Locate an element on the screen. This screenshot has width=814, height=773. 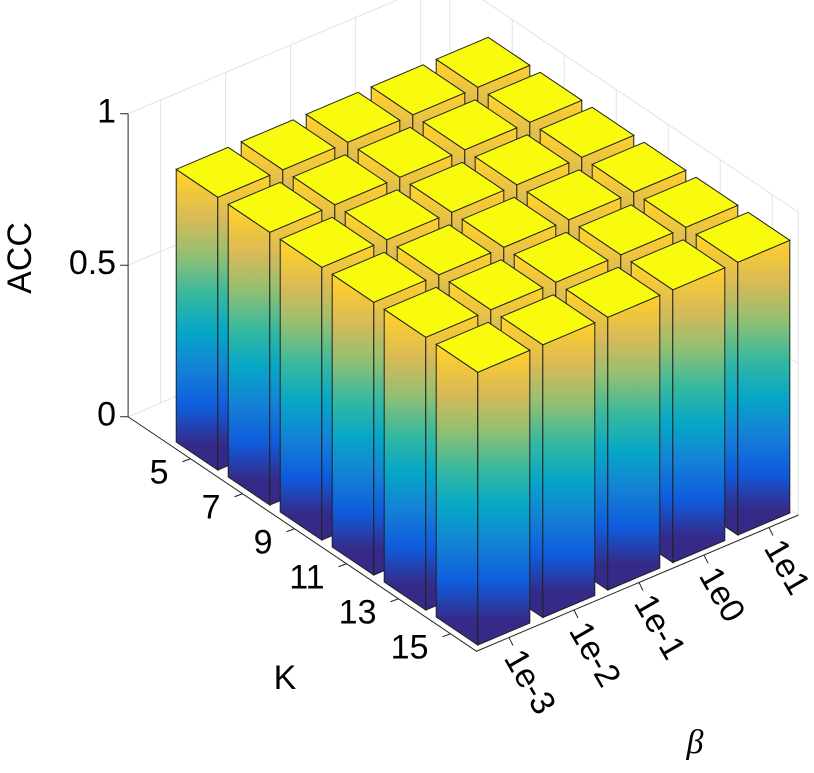
beta-tick-label: 1e-2 is located at coordinates (594, 654).